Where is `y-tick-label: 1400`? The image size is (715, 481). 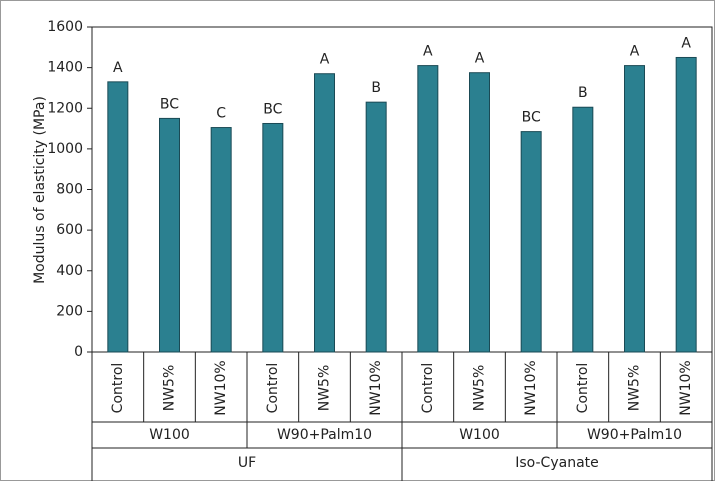 y-tick-label: 1400 is located at coordinates (65, 68).